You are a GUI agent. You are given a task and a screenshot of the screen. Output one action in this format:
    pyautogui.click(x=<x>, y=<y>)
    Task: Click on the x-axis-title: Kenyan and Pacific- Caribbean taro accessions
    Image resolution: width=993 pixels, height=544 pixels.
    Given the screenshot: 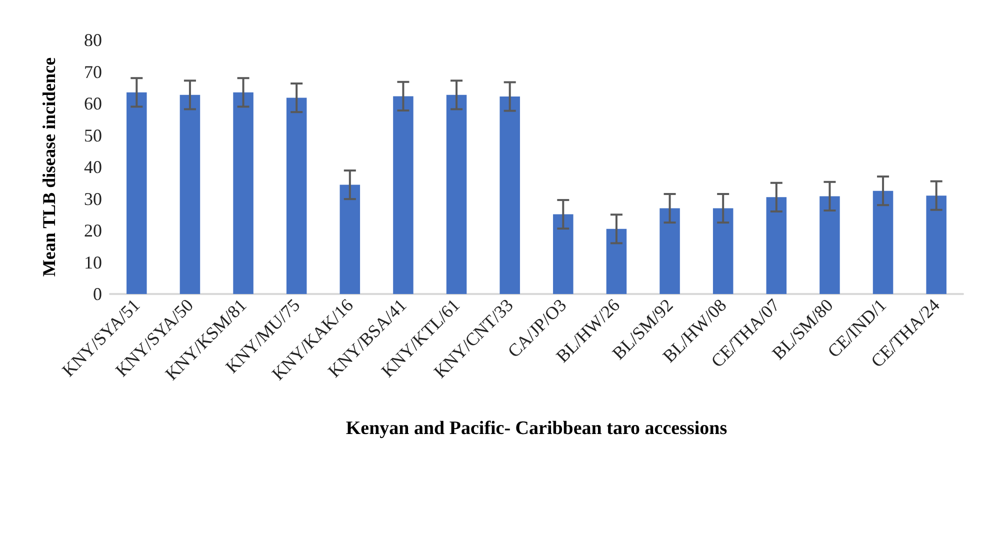 What is the action you would take?
    pyautogui.click(x=537, y=428)
    